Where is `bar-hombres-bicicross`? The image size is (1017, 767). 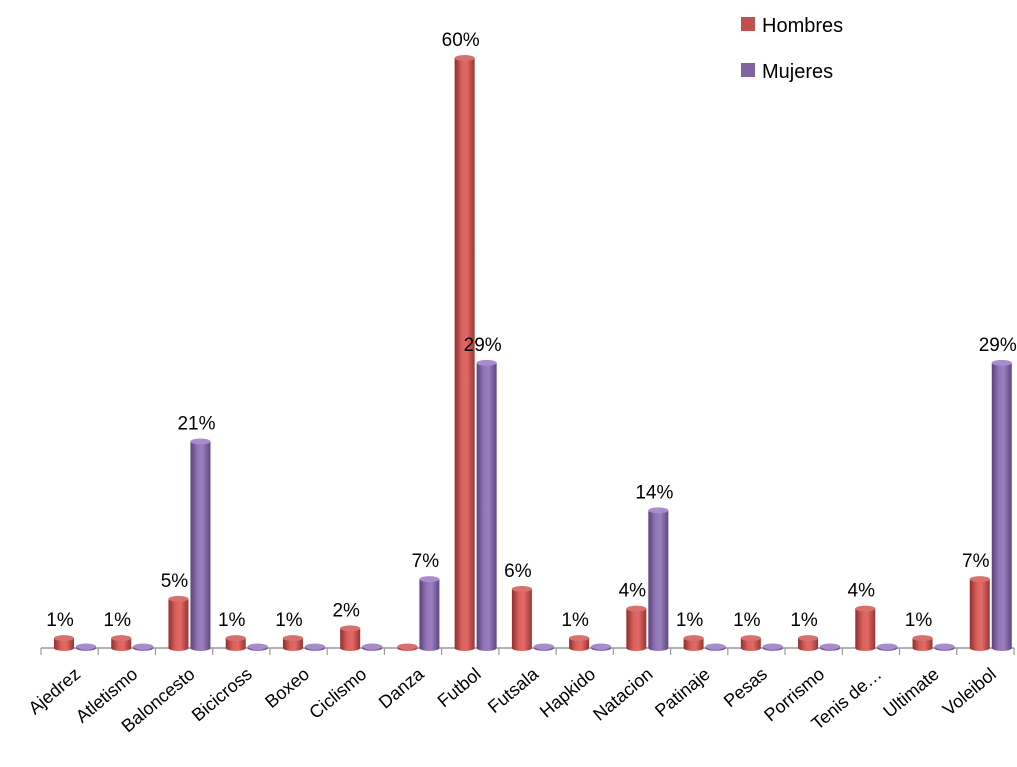
bar-hombres-bicicross is located at coordinates (235, 643).